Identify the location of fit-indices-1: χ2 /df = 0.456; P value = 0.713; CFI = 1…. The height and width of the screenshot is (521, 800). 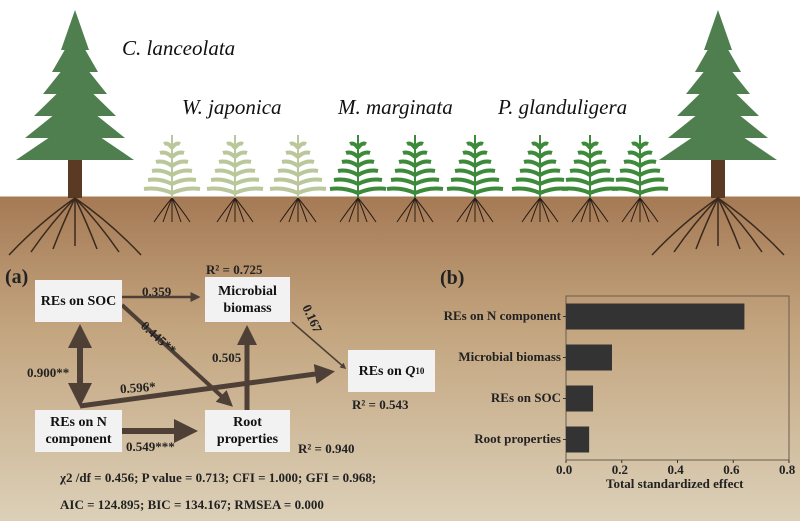
(218, 477).